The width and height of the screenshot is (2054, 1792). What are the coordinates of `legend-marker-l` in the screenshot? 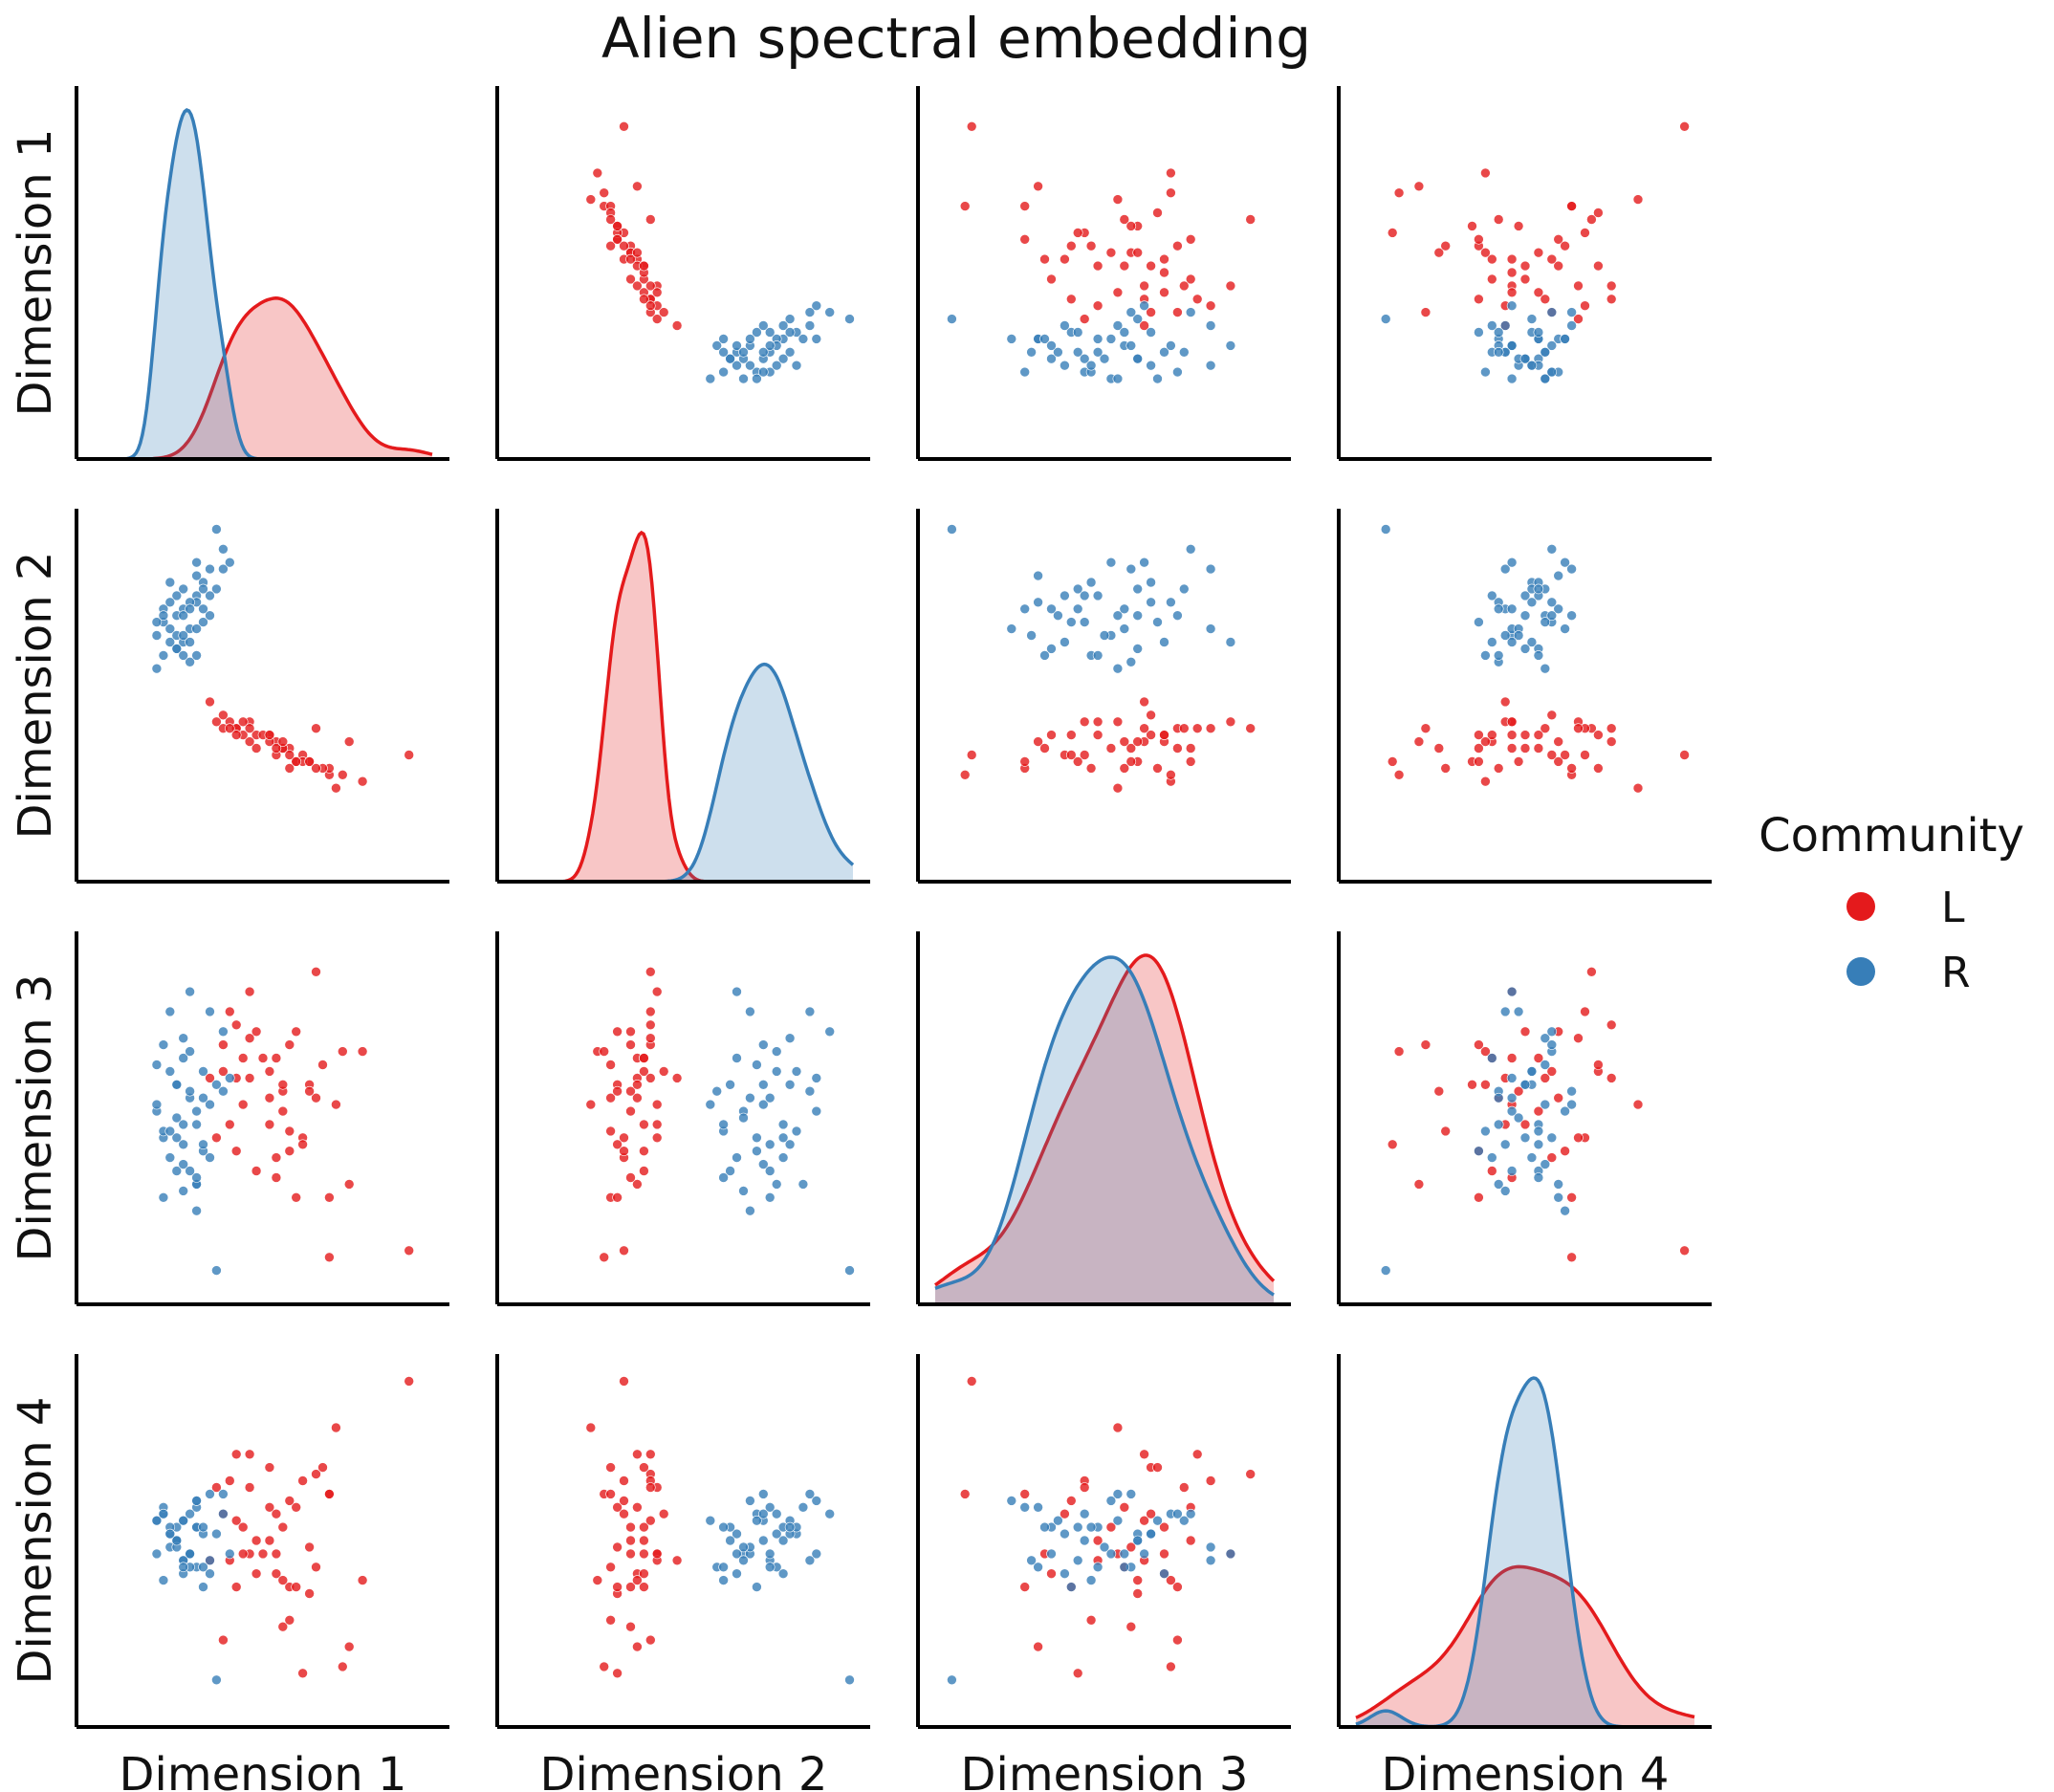 It's located at (1861, 906).